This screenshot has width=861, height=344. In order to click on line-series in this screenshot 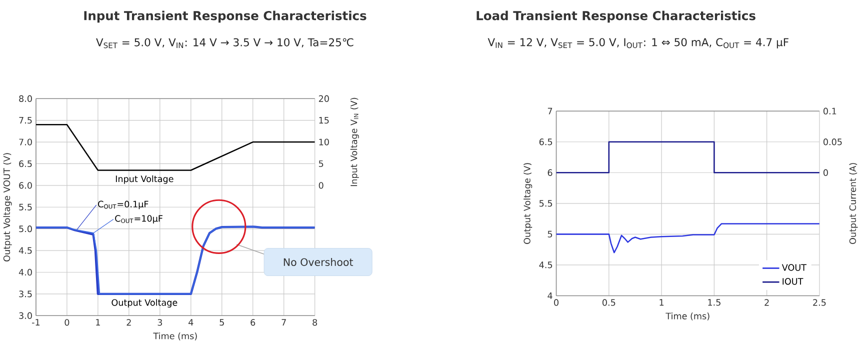, I will do `click(688, 238)`.